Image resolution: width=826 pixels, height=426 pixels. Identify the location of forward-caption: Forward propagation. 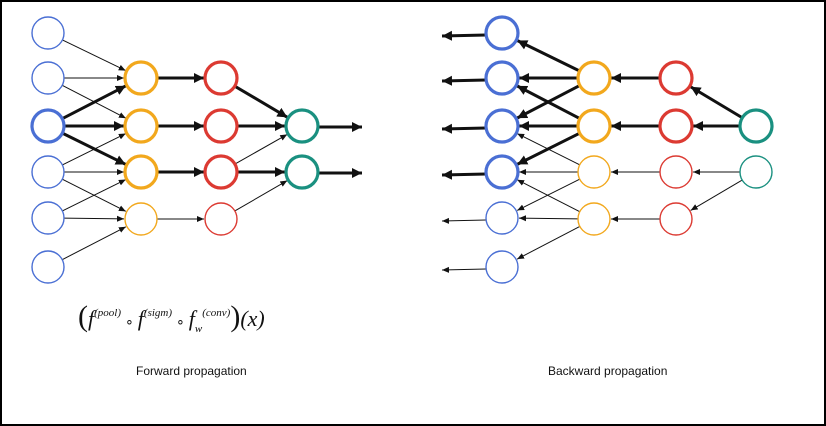
(191, 371).